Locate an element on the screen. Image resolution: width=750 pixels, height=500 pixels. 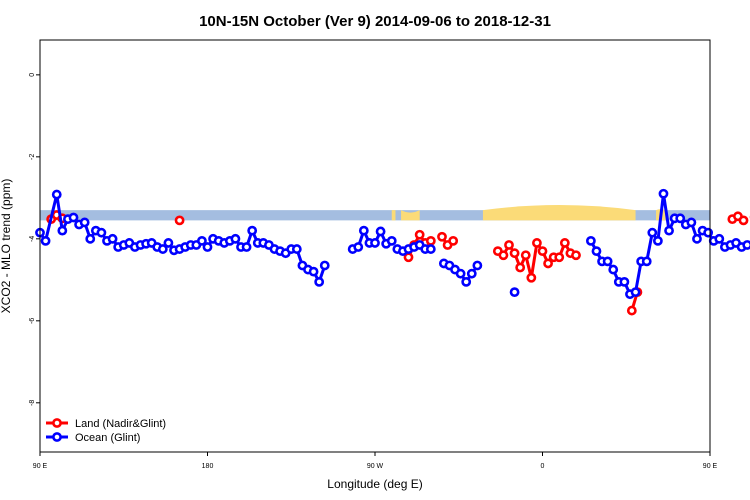
legend-label: Land (Nadir&Glint) is located at coordinates (120, 424).